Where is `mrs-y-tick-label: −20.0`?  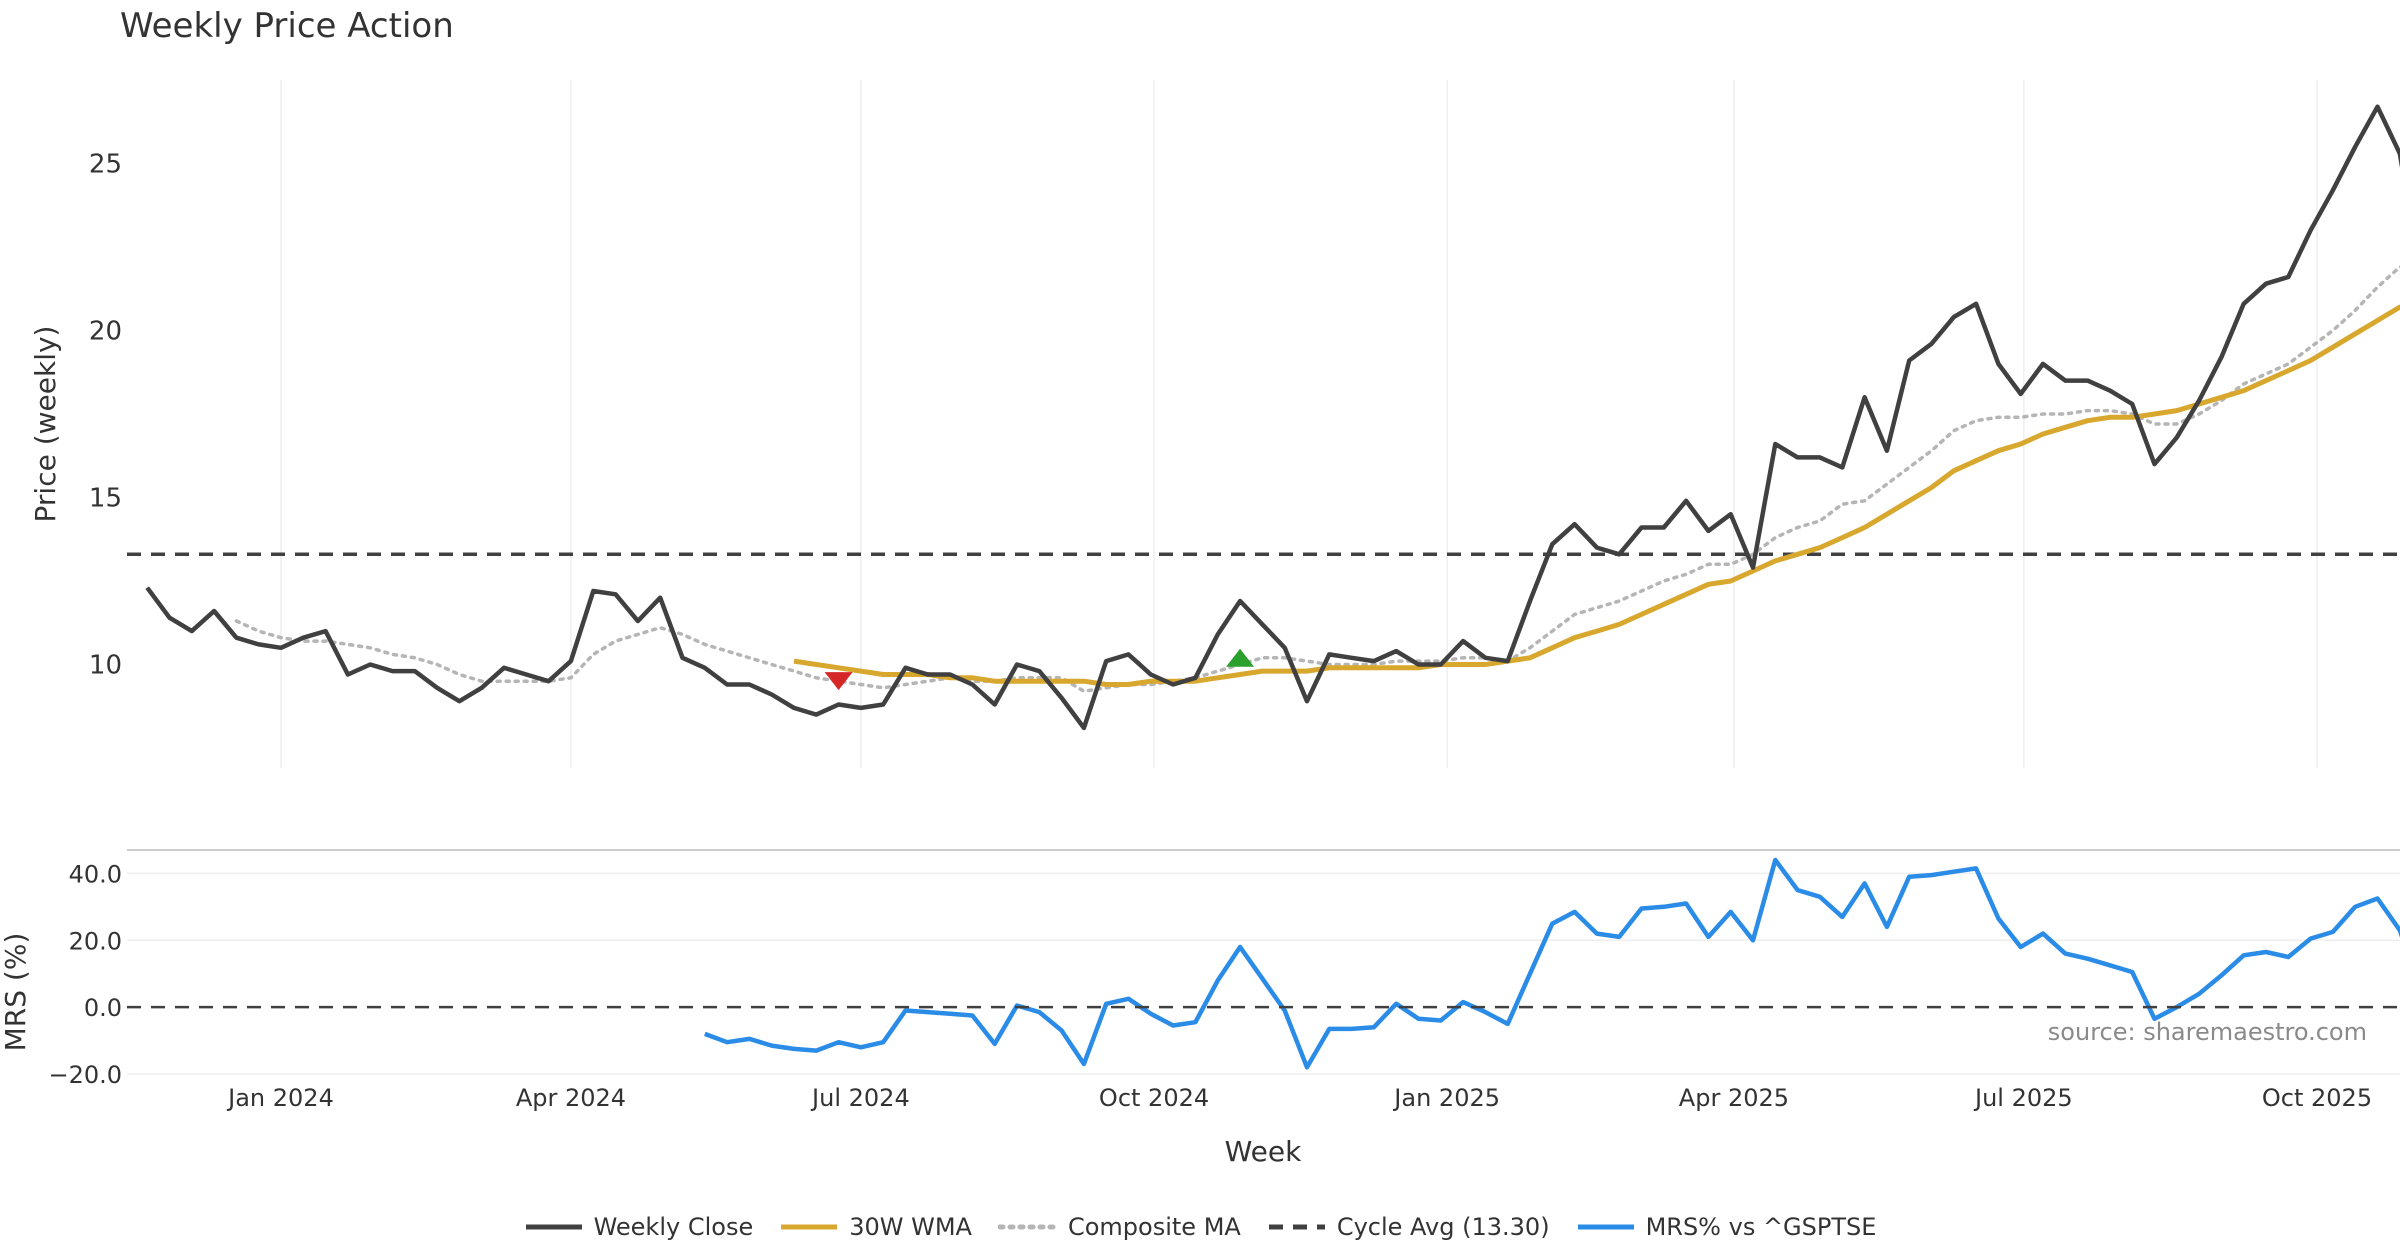
mrs-y-tick-label: −20.0 is located at coordinates (85, 1075).